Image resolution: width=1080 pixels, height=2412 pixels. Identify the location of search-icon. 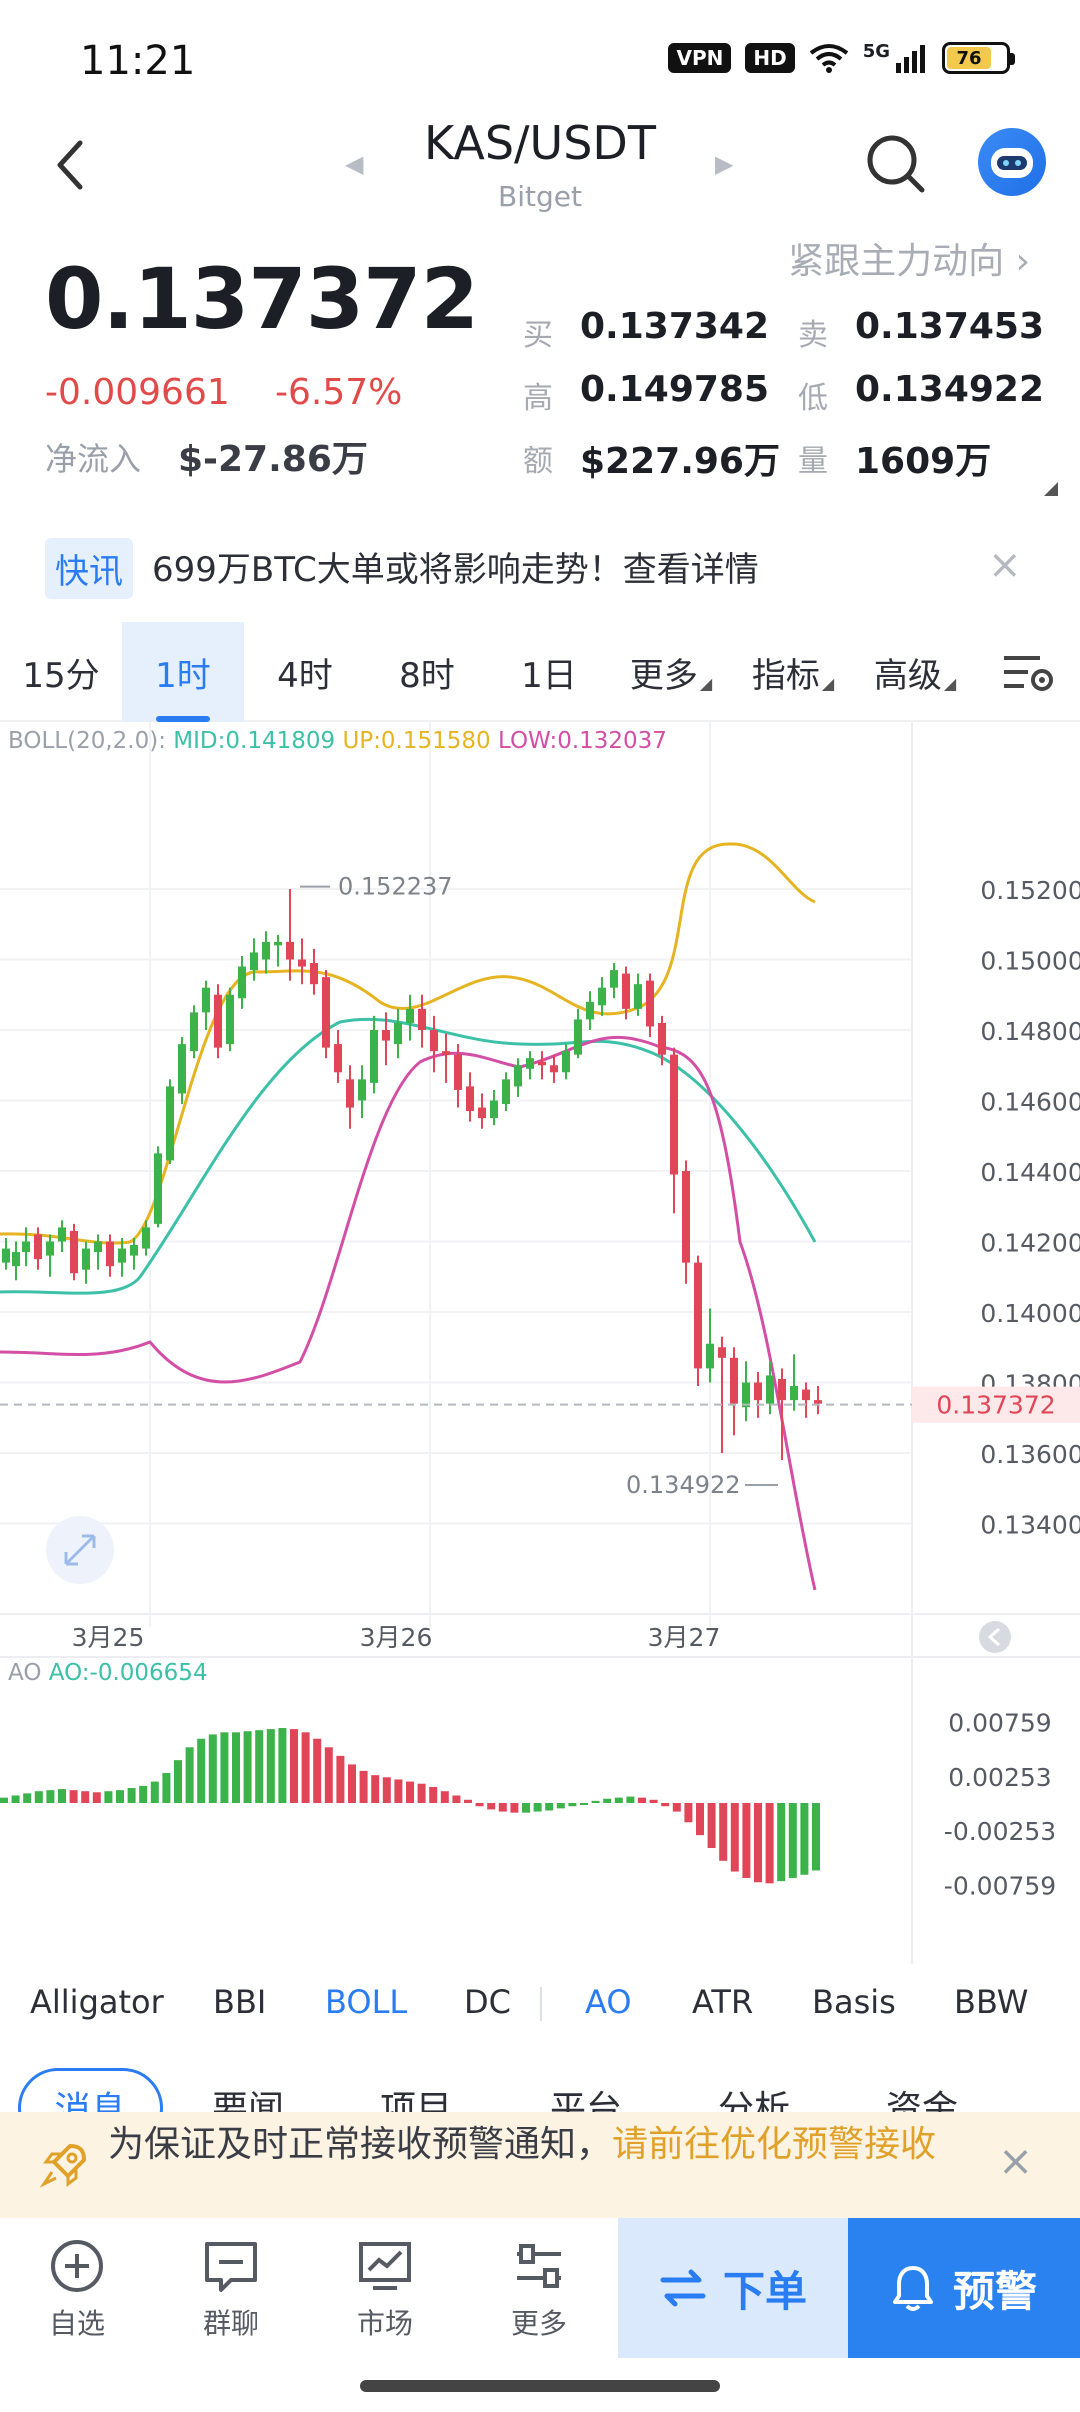
(897, 165).